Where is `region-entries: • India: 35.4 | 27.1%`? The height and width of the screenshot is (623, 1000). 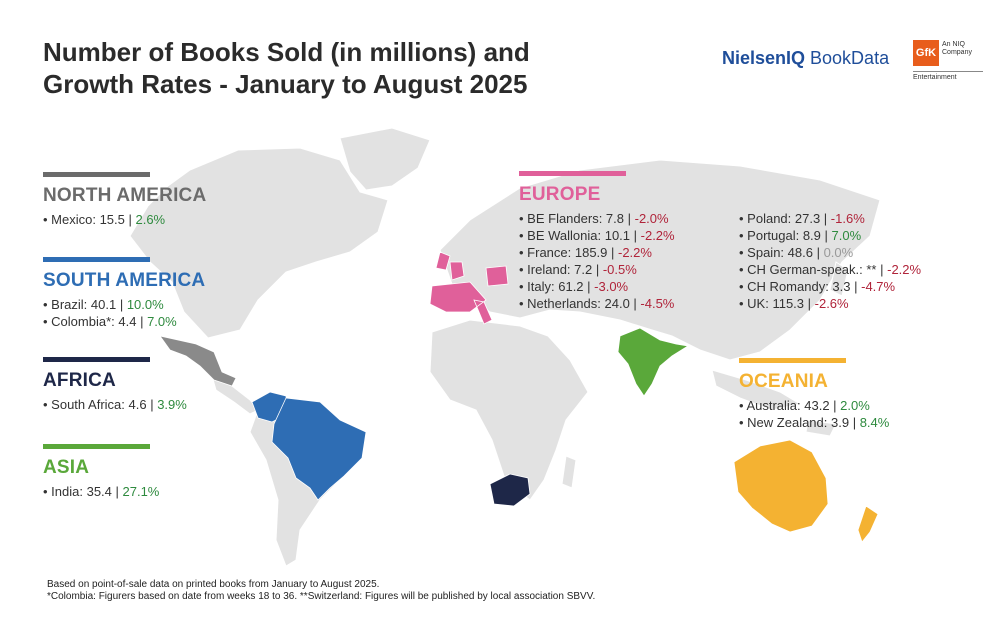
region-entries: • India: 35.4 | 27.1% is located at coordinates (143, 491).